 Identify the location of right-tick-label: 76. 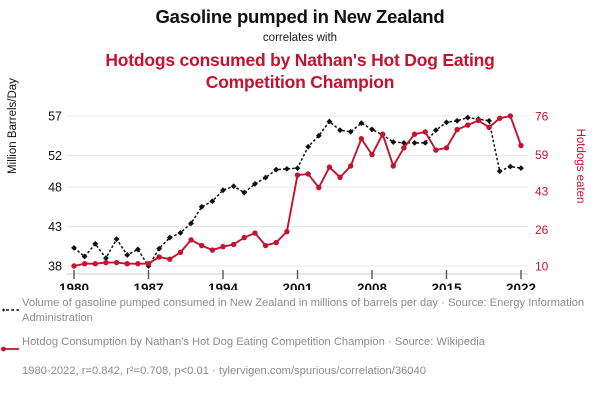
(542, 117).